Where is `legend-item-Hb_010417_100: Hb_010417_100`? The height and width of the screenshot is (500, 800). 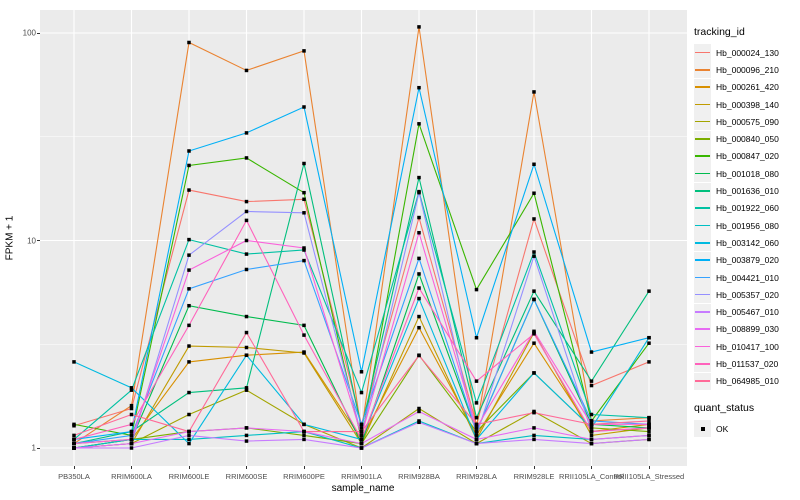 legend-item-Hb_010417_100: Hb_010417_100 is located at coordinates (747, 347).